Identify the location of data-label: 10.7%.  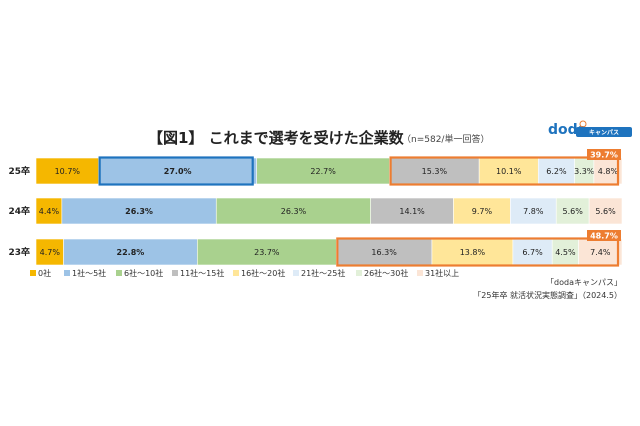
(68, 171).